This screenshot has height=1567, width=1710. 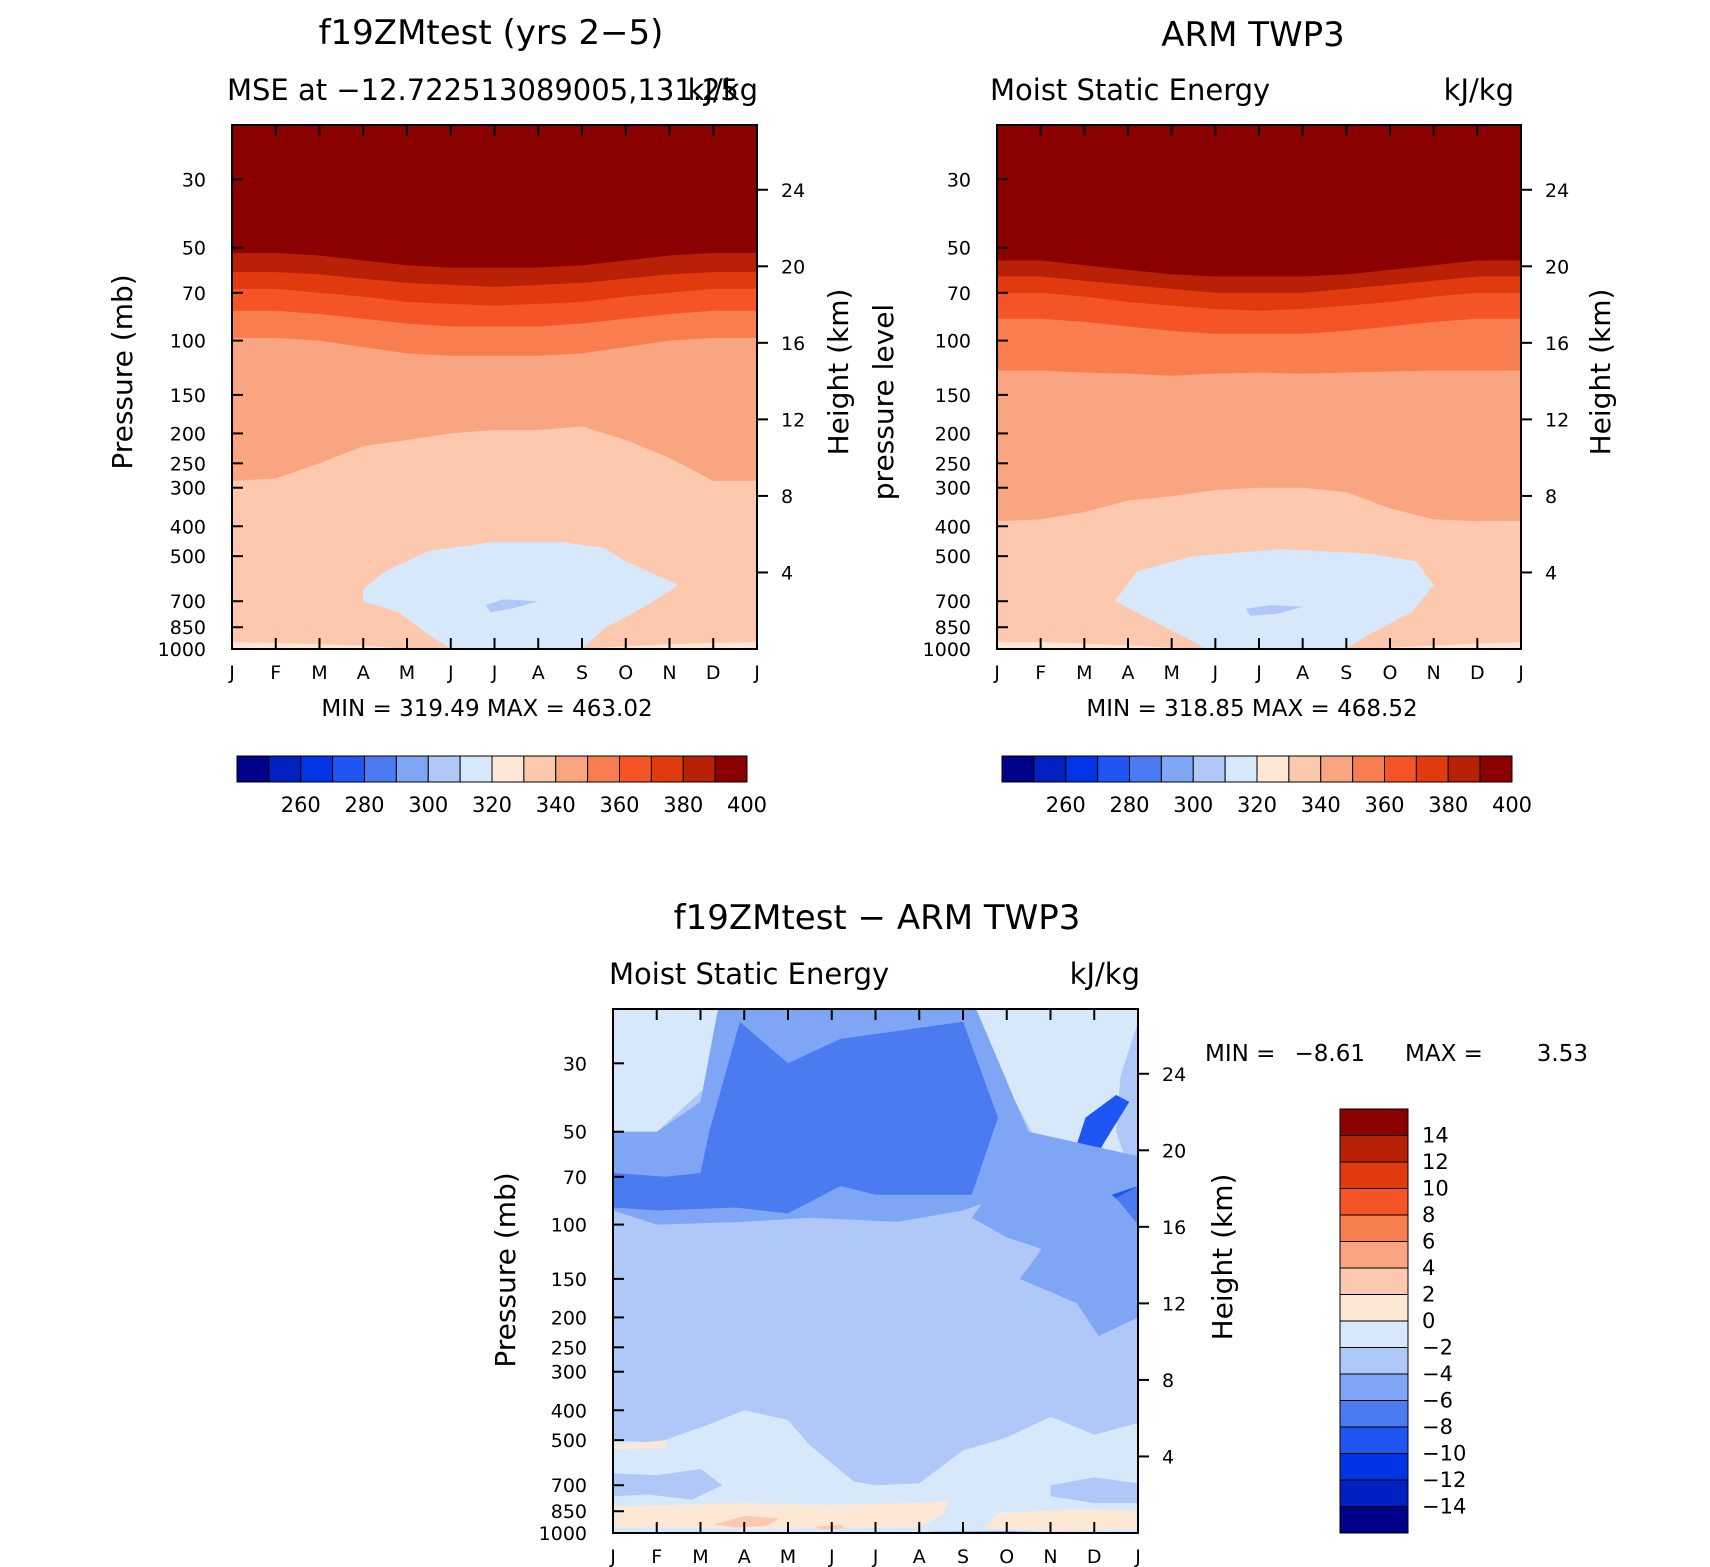 What do you see at coordinates (953, 557) in the screenshot?
I see `y-tick-label: 500` at bounding box center [953, 557].